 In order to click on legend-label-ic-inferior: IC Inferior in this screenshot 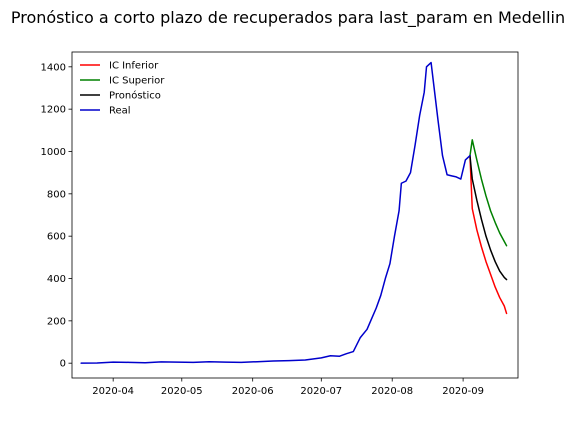, I will do `click(134, 66)`.